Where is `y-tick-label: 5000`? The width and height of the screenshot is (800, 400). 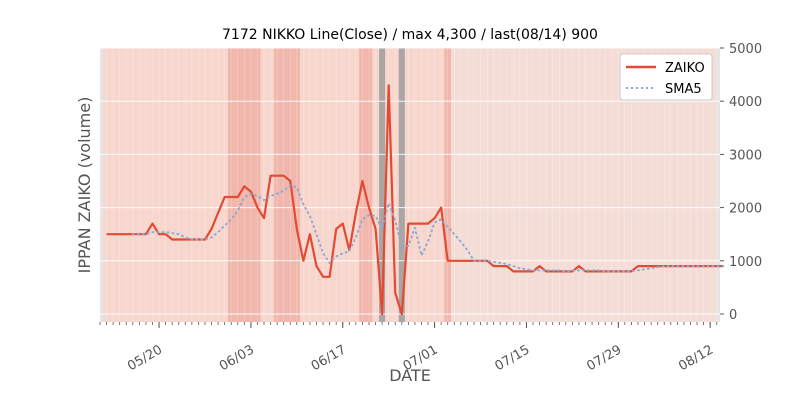
y-tick-label: 5000 is located at coordinates (745, 49).